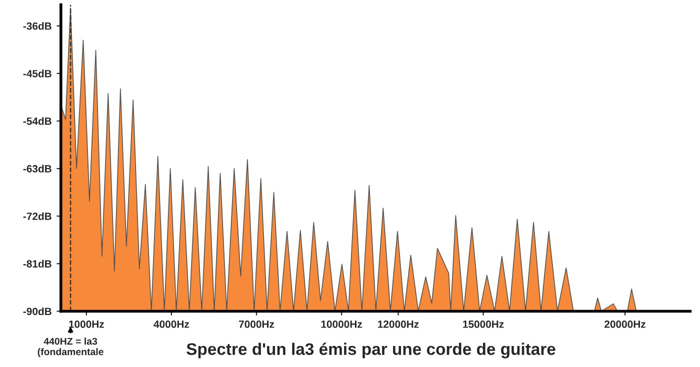 The width and height of the screenshot is (700, 367). I want to click on text: Spectre d'un la3 émis par une corde de guitare, so click(371, 350).